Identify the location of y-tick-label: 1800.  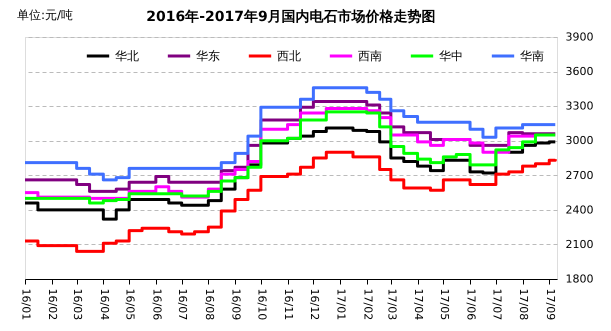
(580, 279).